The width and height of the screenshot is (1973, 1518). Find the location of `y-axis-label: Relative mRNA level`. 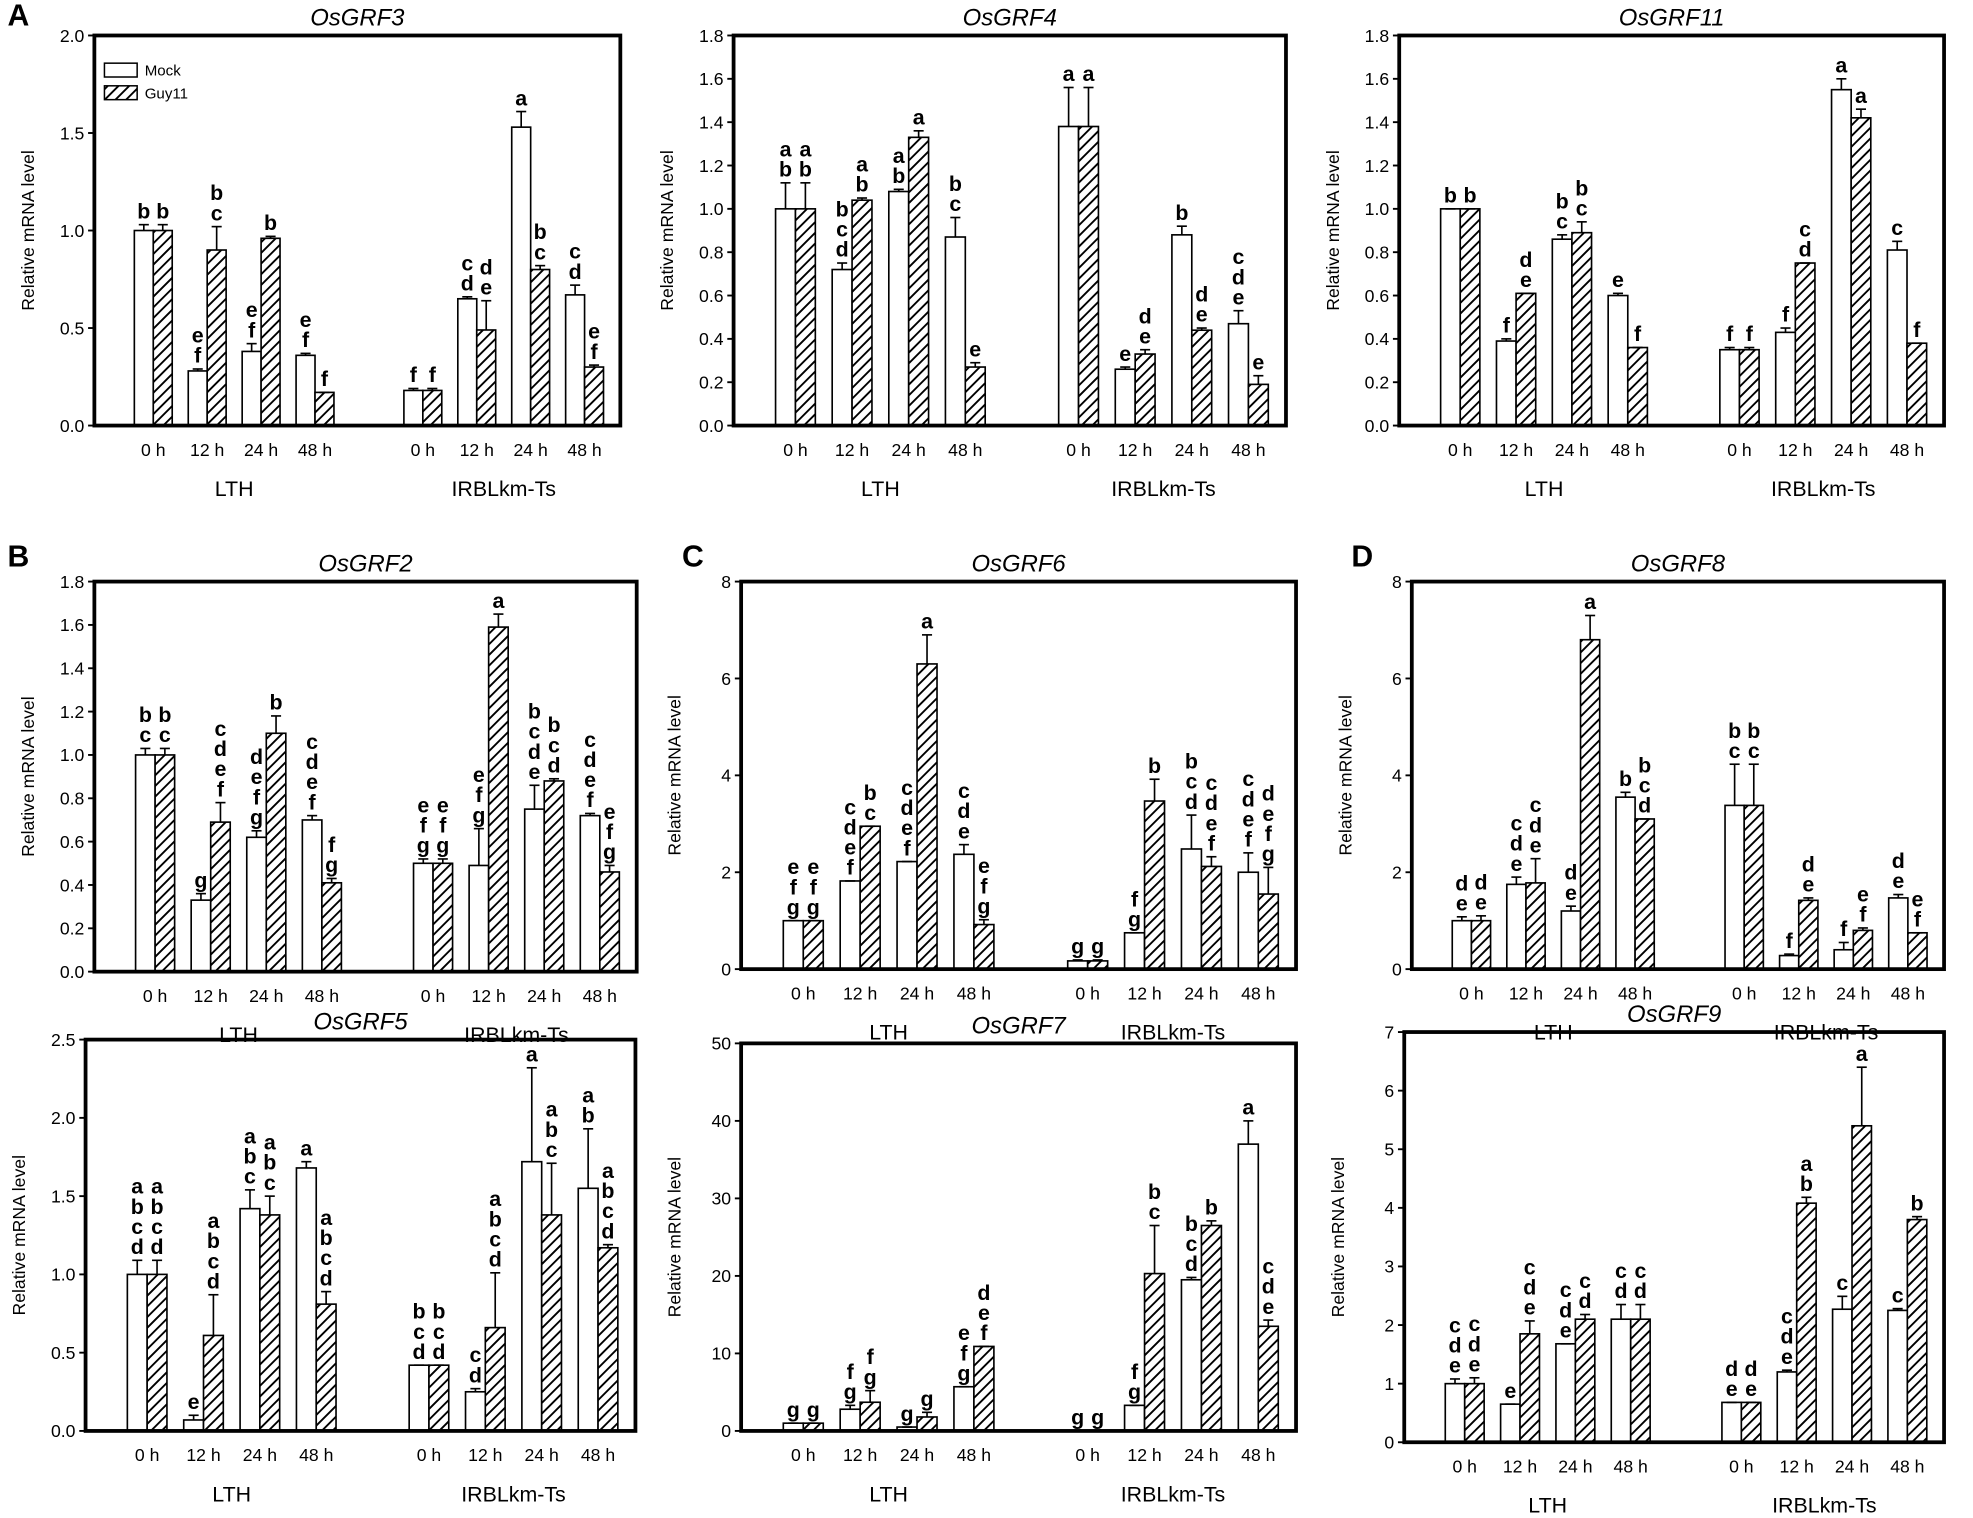

y-axis-label: Relative mRNA level is located at coordinates (667, 230).